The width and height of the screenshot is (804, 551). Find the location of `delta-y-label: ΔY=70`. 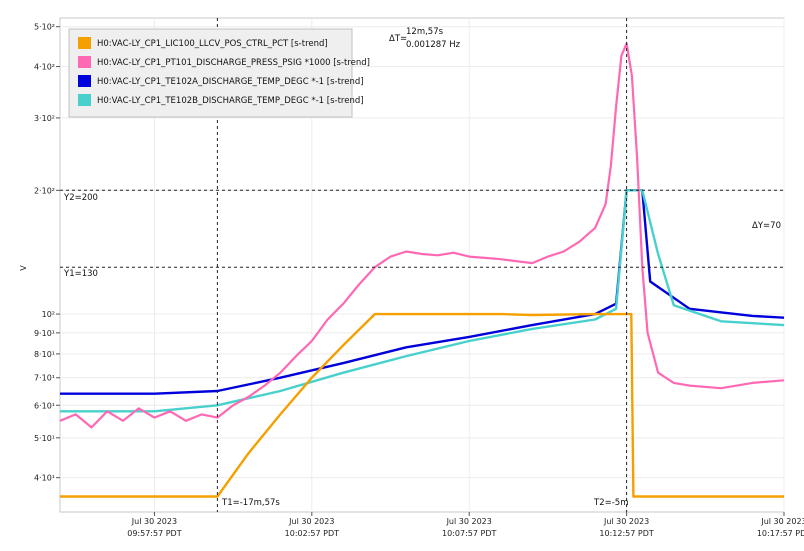

delta-y-label: ΔY=70 is located at coordinates (766, 226).